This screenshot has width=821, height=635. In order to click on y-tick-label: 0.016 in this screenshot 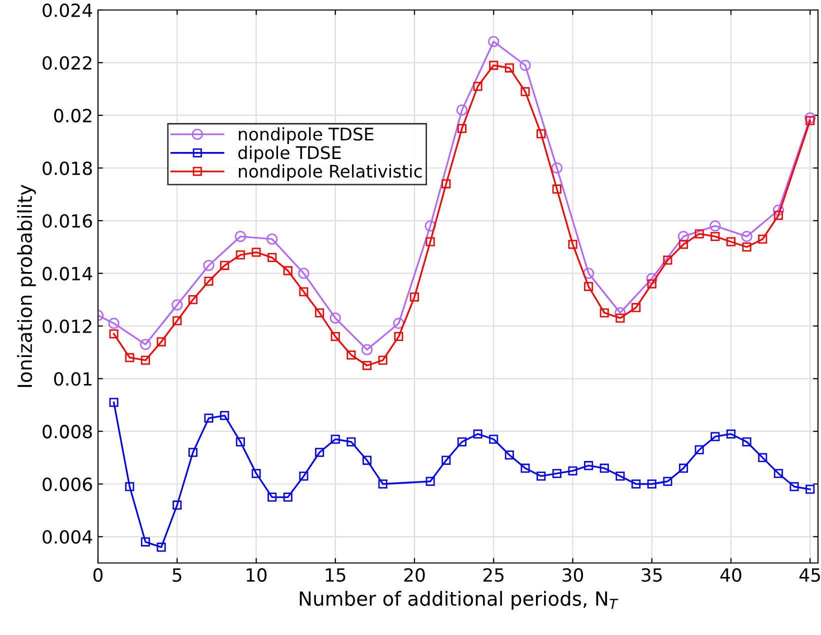, I will do `click(67, 221)`.